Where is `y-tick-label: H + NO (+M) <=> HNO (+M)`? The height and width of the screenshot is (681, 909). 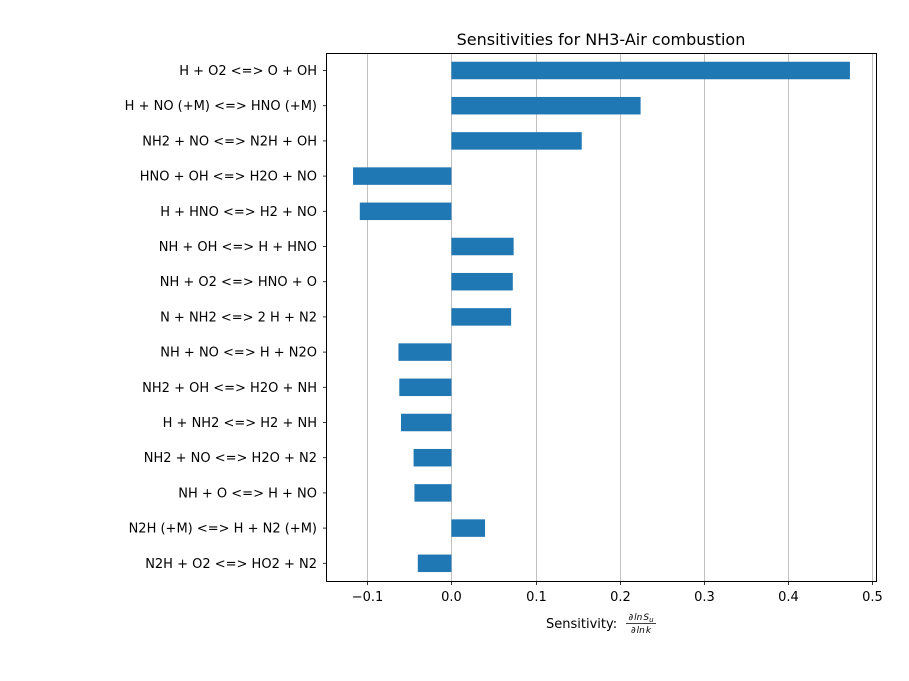 y-tick-label: H + NO (+M) <=> HNO (+M) is located at coordinates (221, 106).